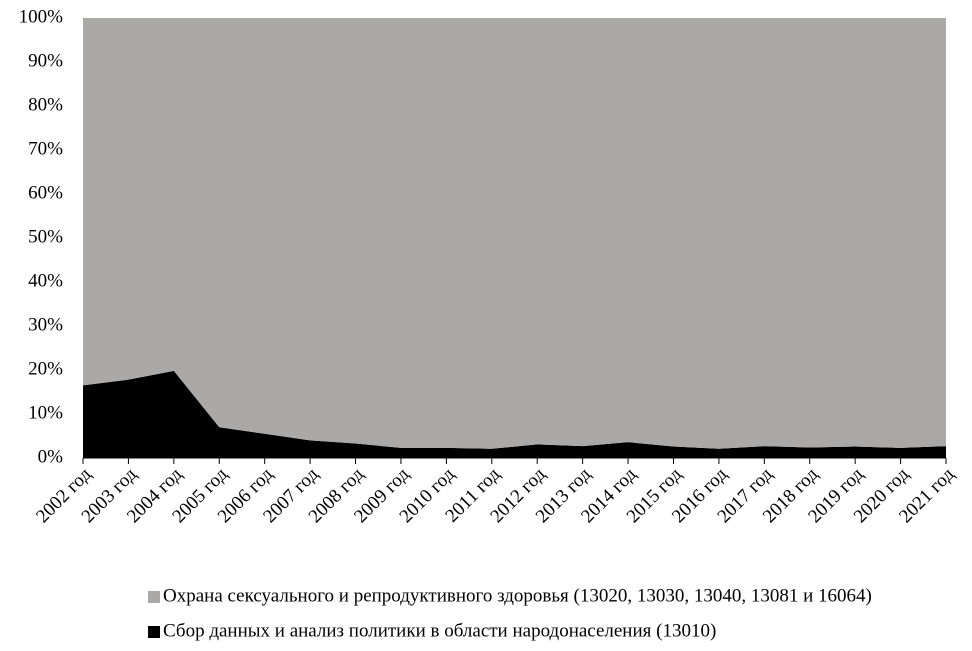  What do you see at coordinates (45, 148) in the screenshot?
I see `y-tick-label: 70%` at bounding box center [45, 148].